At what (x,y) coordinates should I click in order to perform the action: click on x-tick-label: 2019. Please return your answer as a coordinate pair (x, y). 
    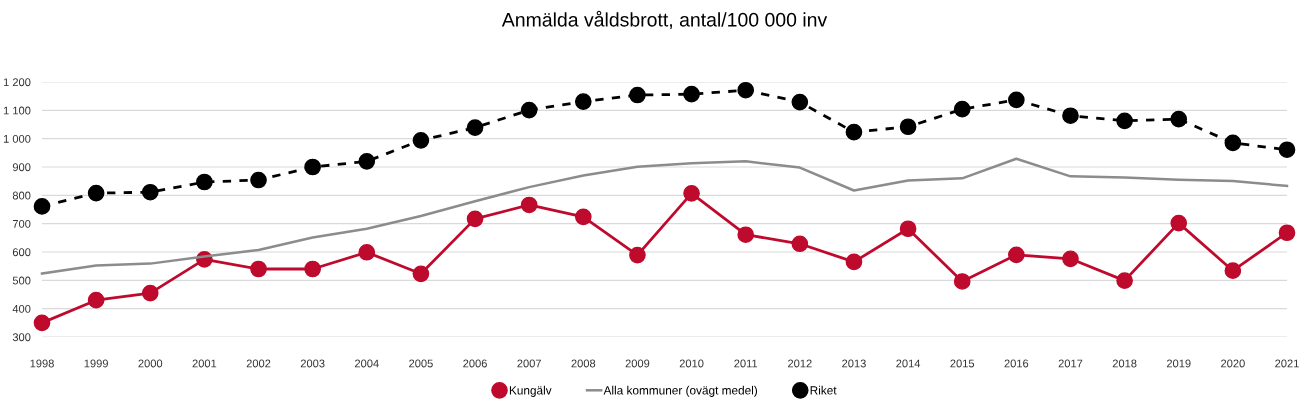
    Looking at the image, I should click on (1178, 363).